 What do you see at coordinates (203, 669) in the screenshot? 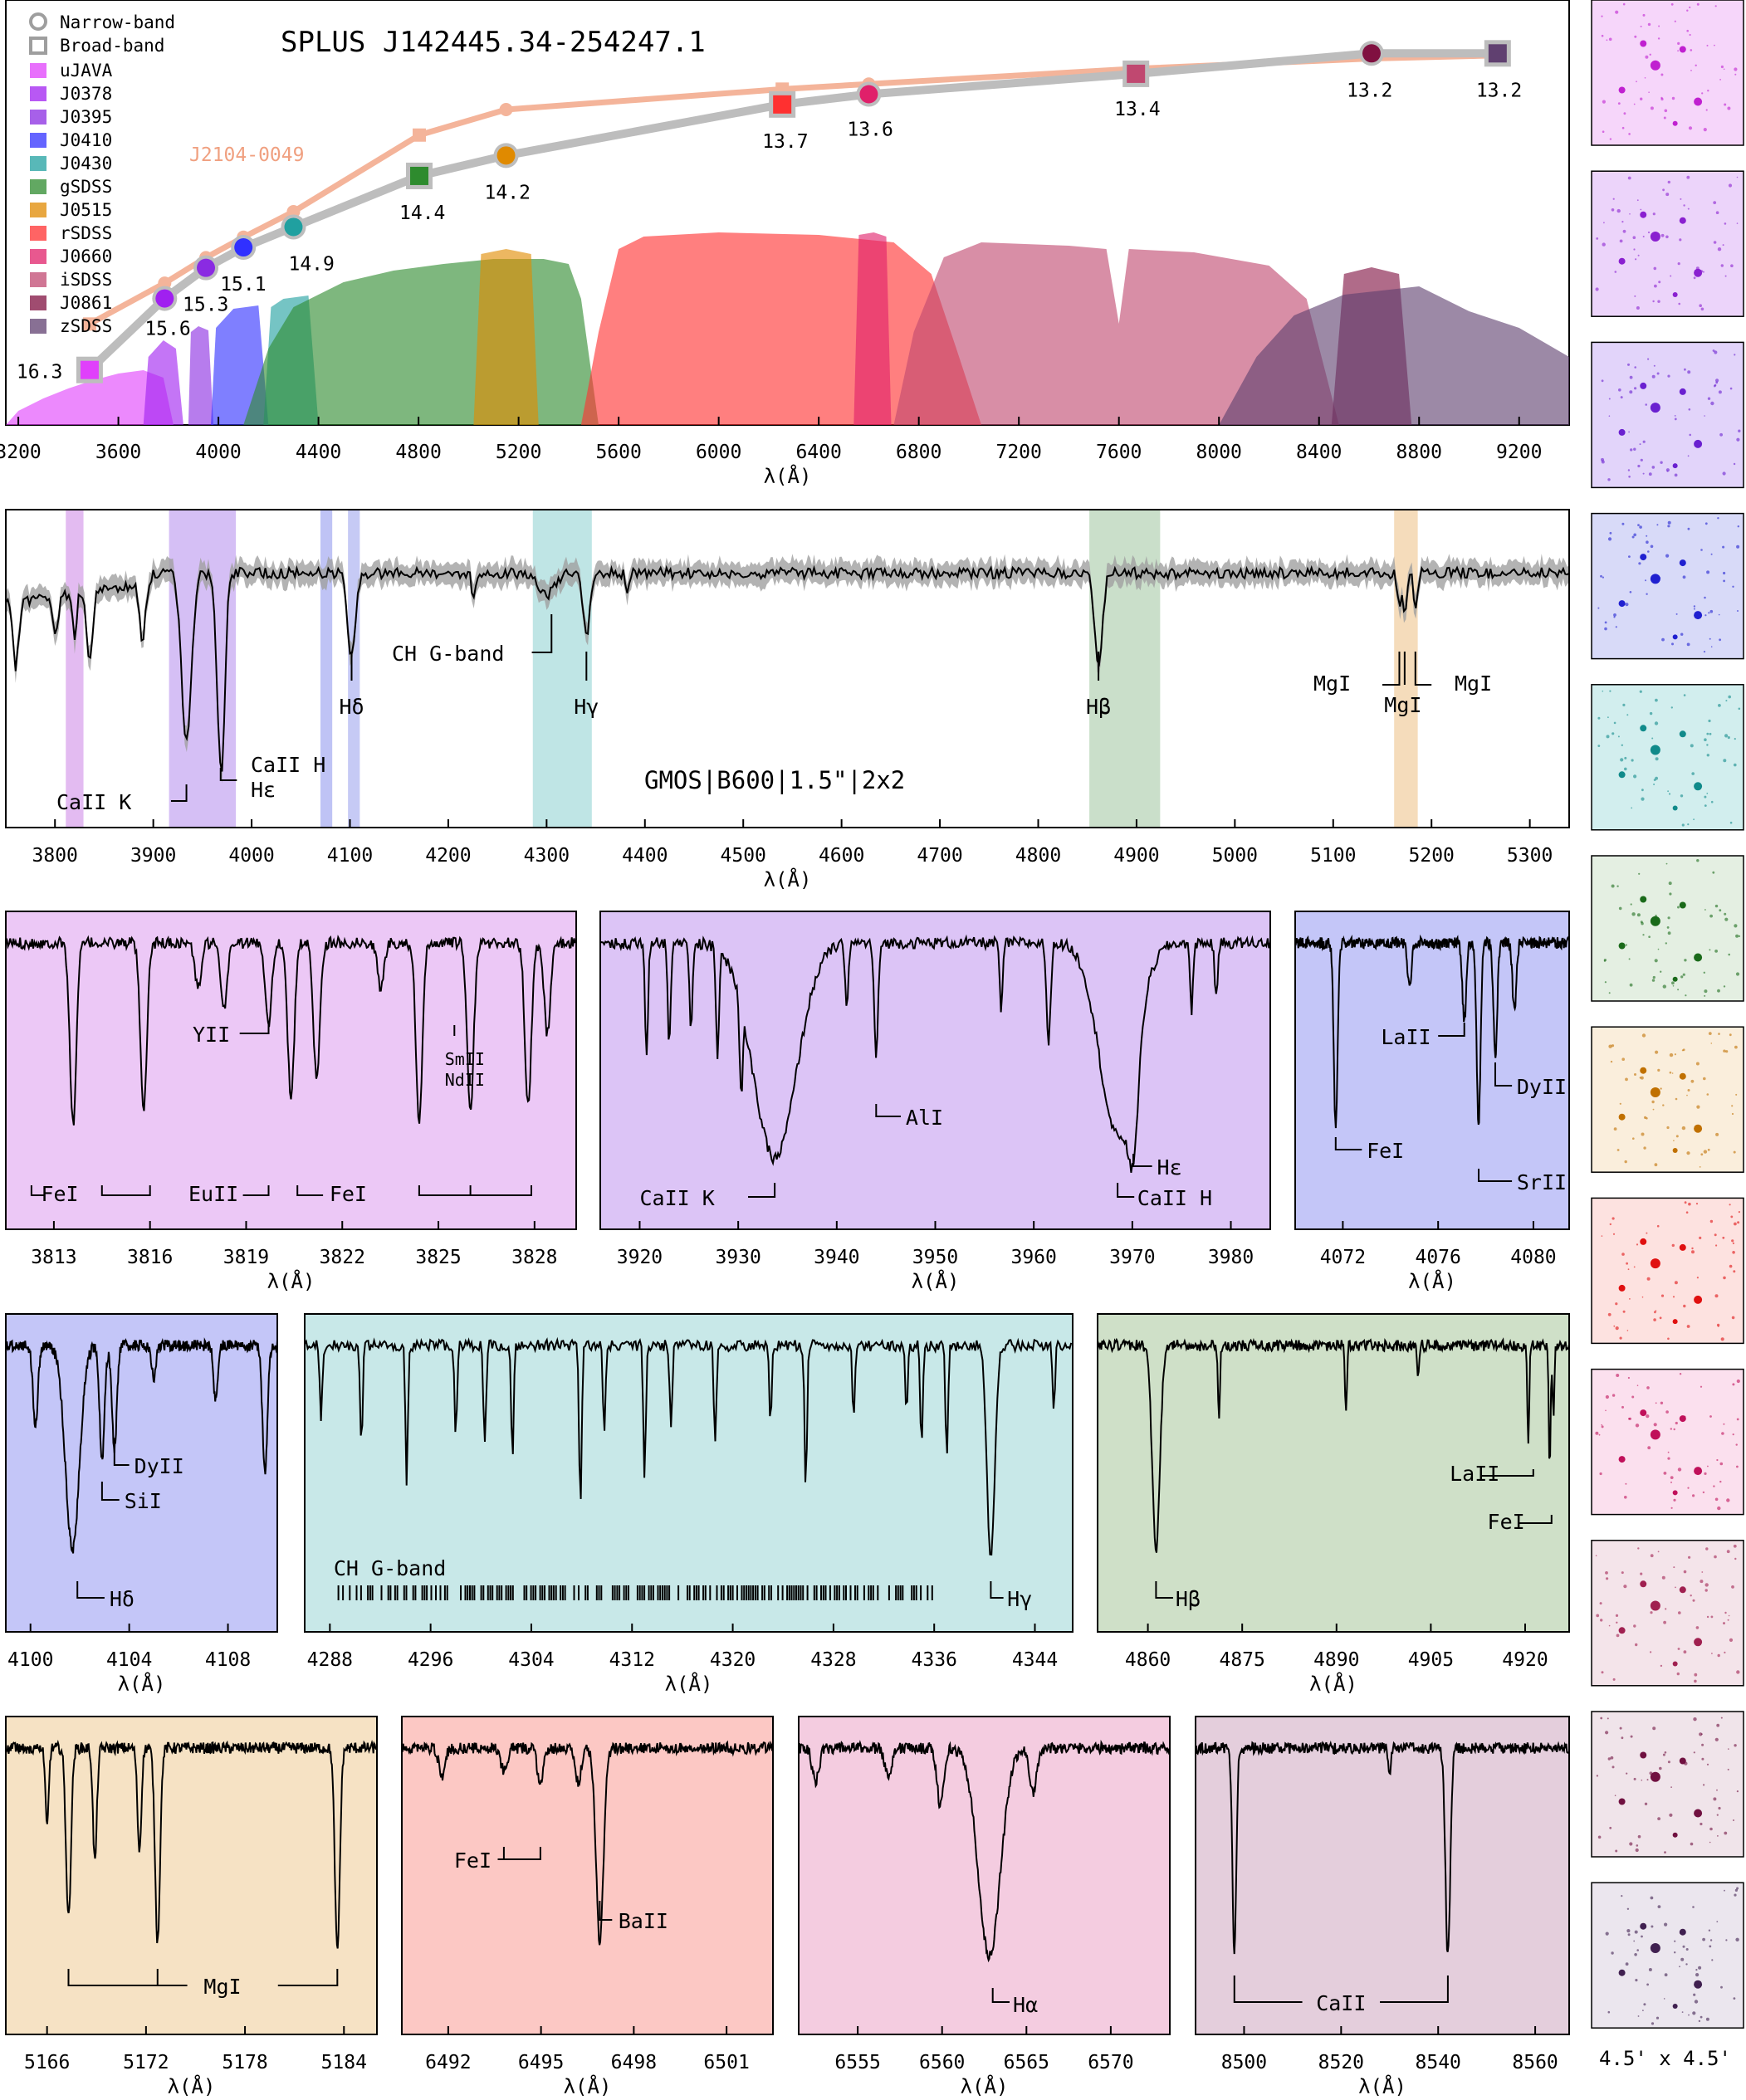
I see `highlight-region` at bounding box center [203, 669].